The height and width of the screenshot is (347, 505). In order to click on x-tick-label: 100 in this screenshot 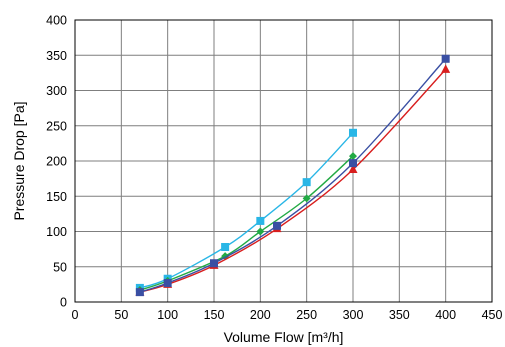, I will do `click(167, 315)`.